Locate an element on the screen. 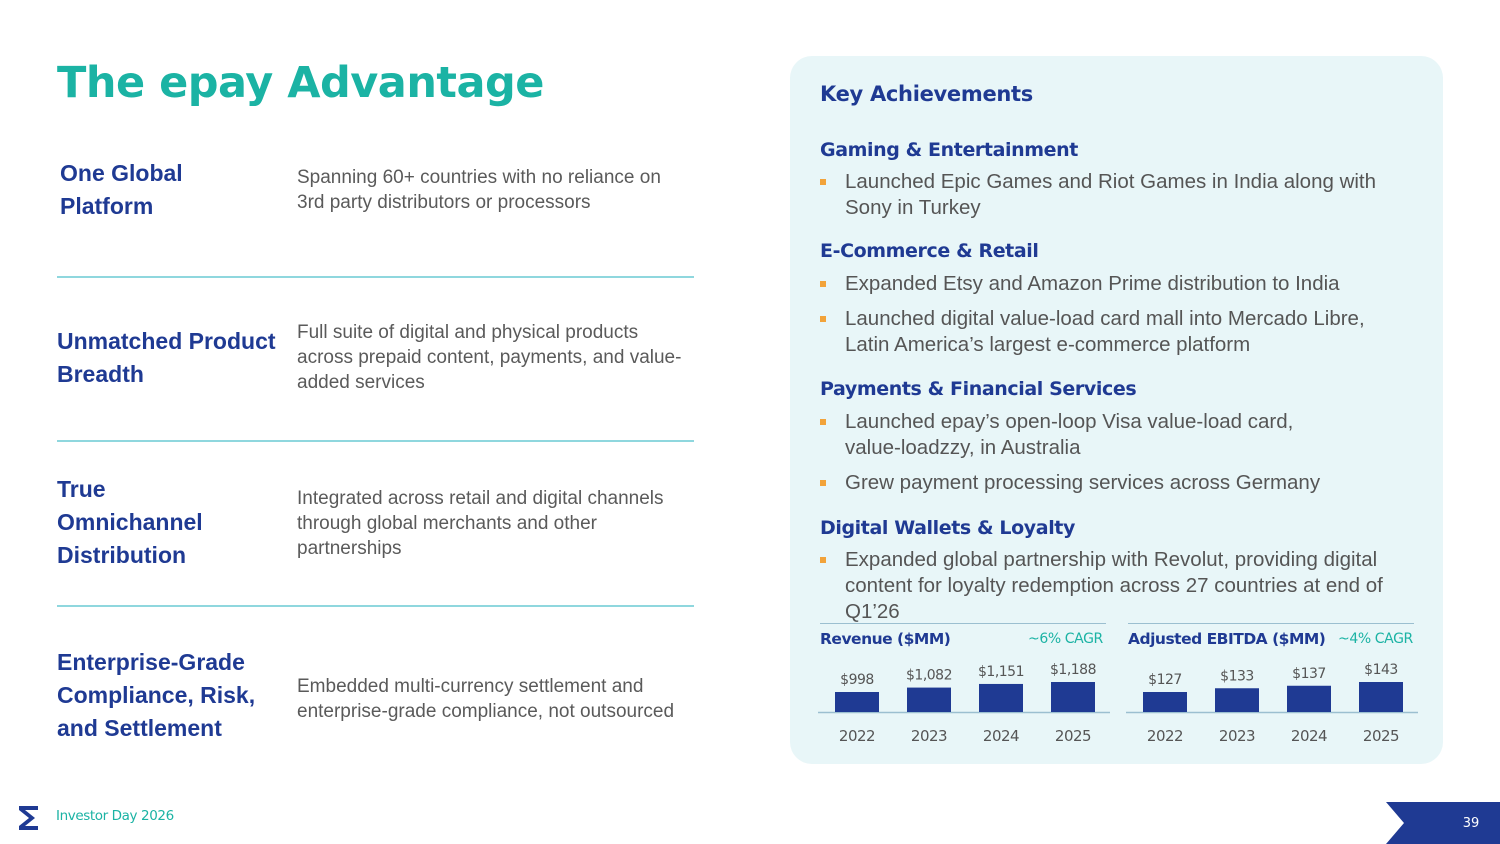 The image size is (1500, 844). data-label: $127 is located at coordinates (1165, 680).